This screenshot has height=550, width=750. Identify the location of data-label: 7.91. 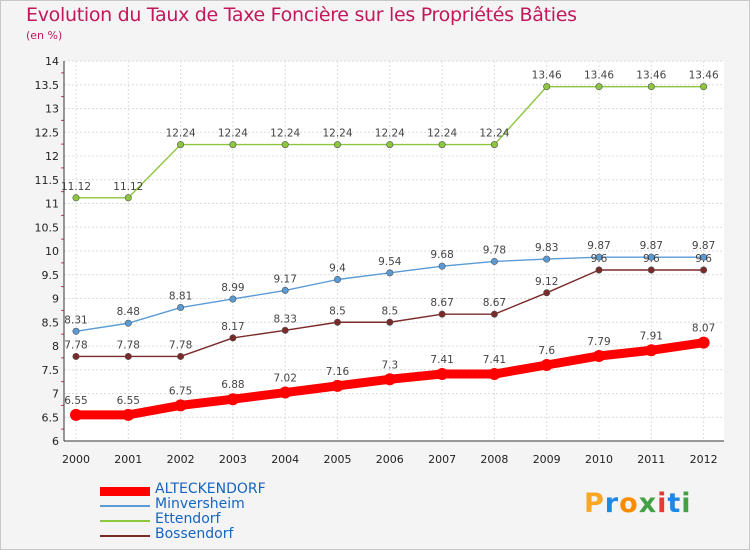
(651, 336).